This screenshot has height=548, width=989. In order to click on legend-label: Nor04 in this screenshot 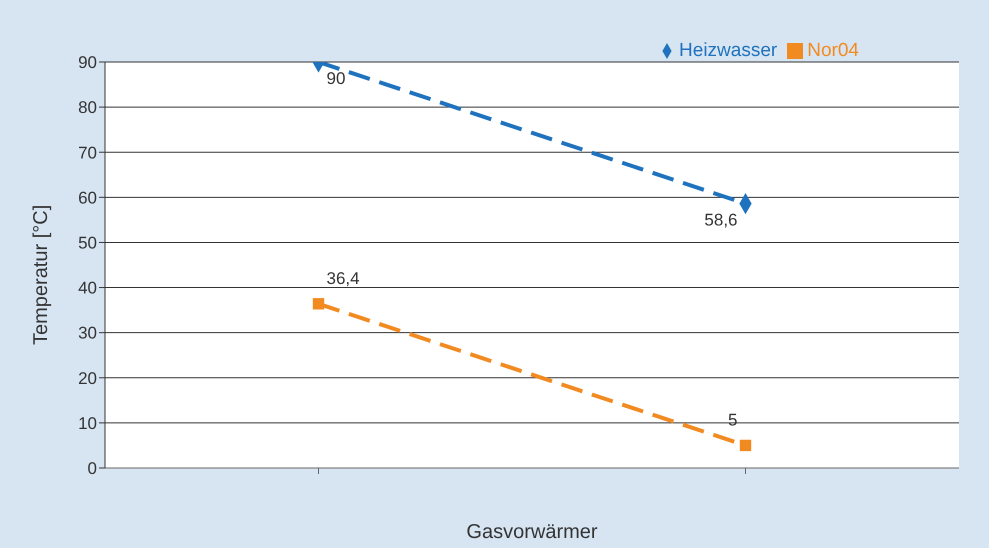, I will do `click(833, 50)`.